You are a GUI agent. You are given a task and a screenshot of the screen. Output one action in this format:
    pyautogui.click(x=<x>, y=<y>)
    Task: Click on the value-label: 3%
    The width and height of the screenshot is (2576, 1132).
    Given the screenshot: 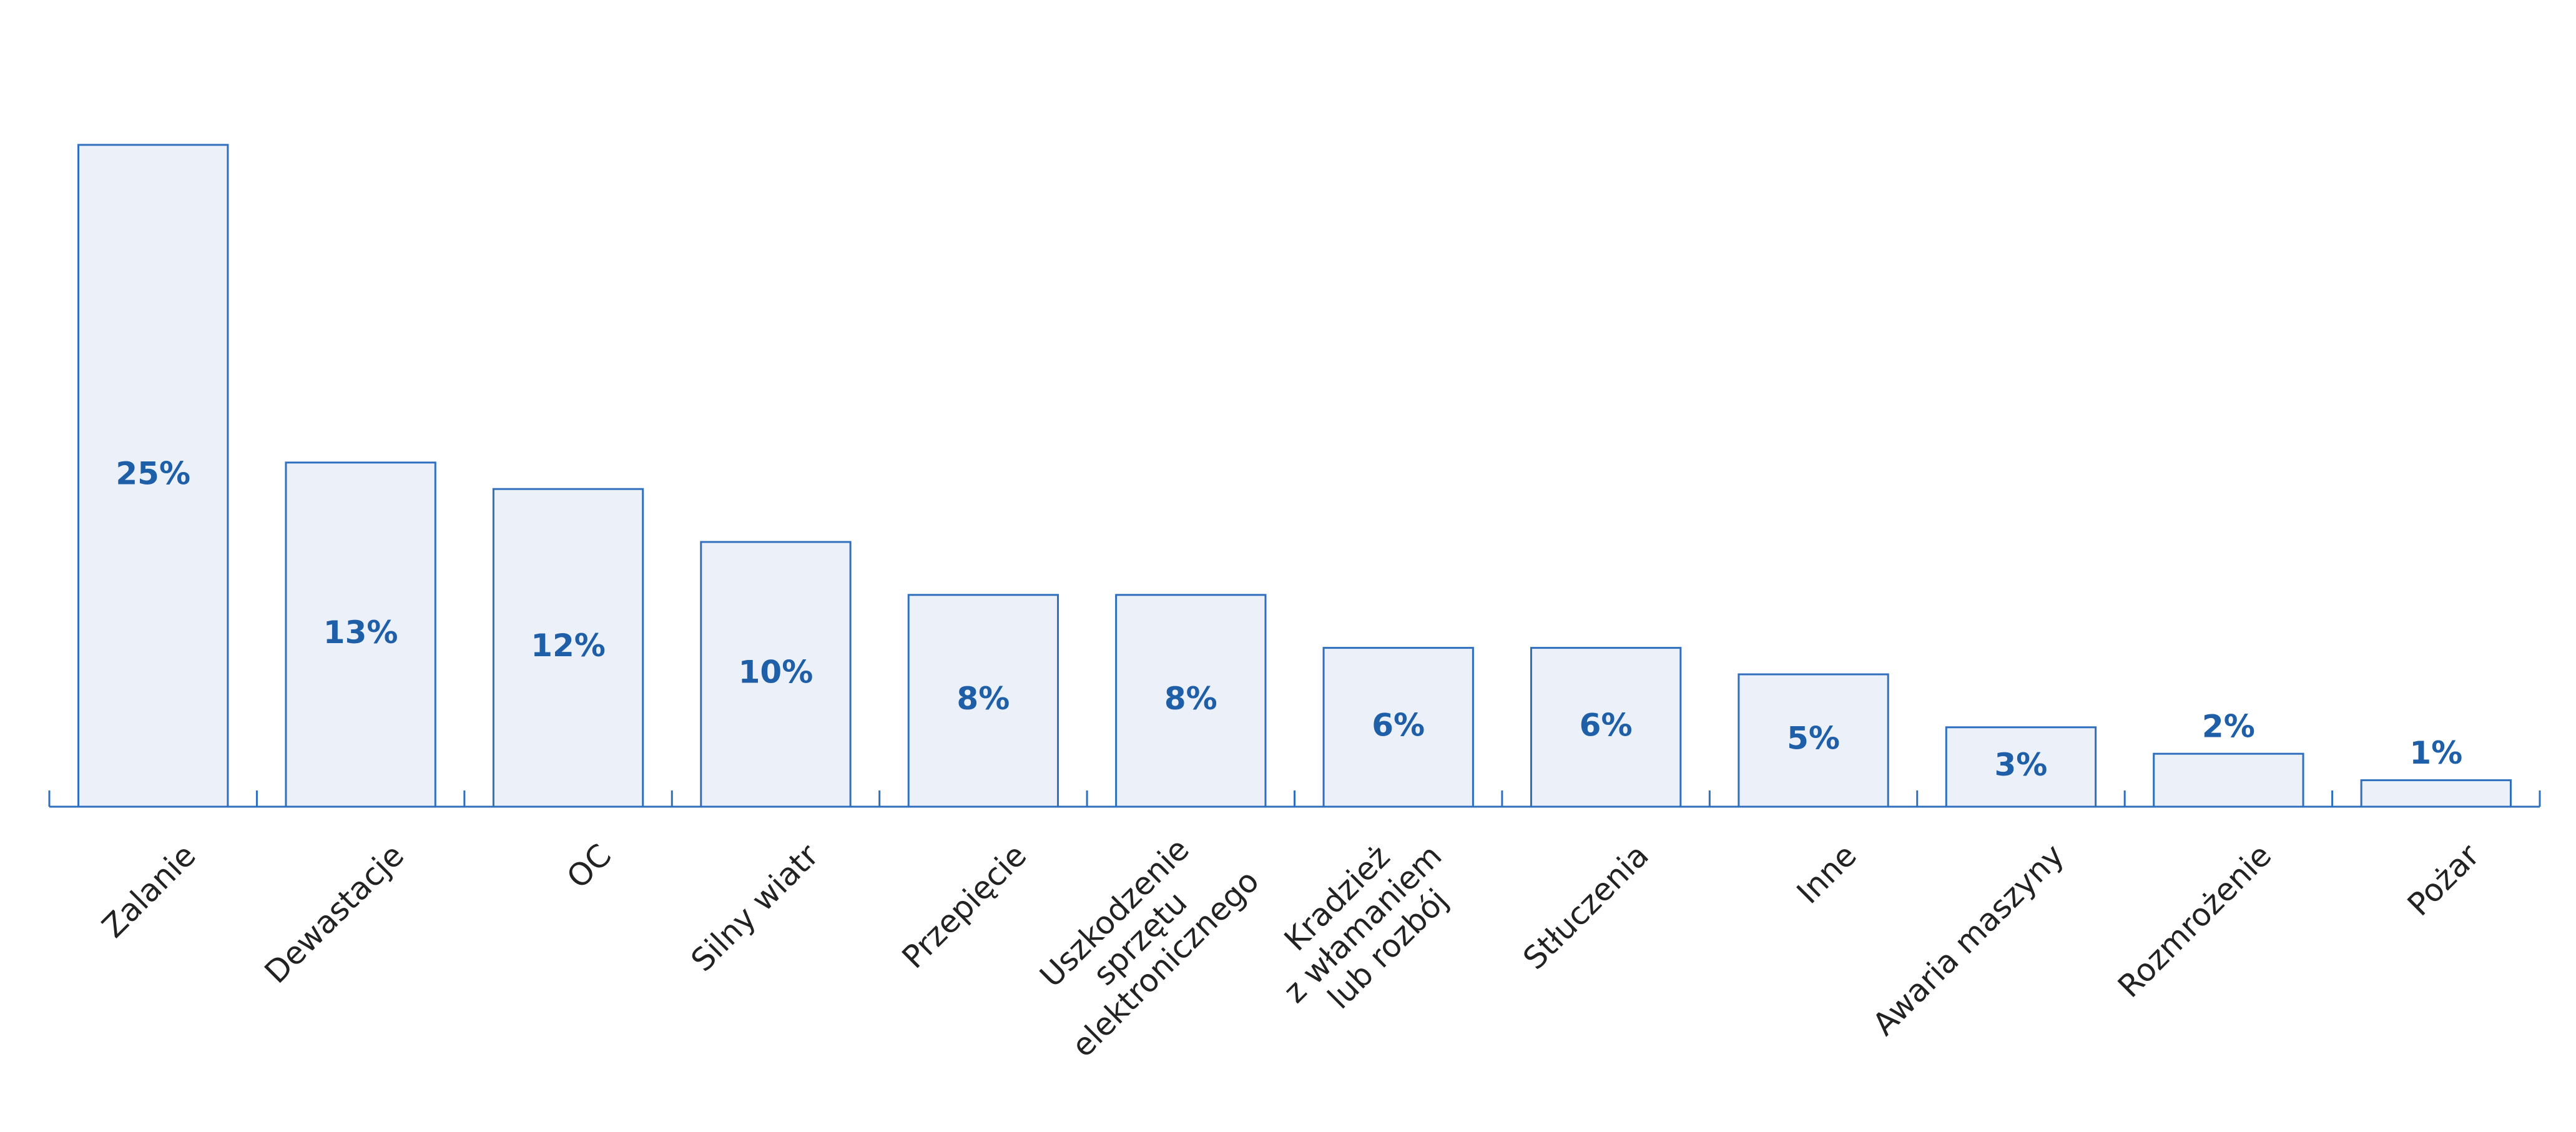 What is the action you would take?
    pyautogui.click(x=2021, y=765)
    